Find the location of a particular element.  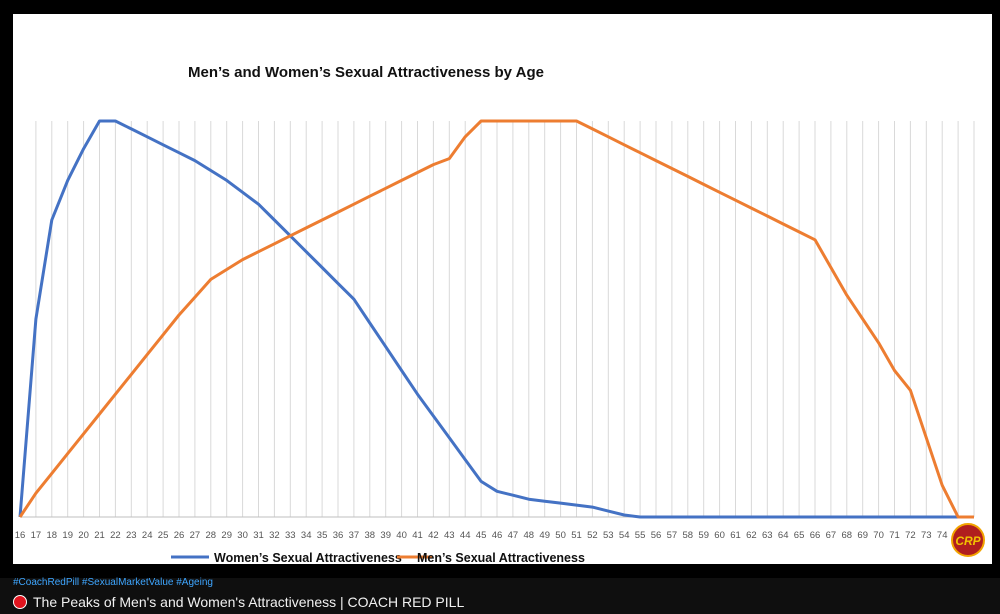

x-tick-label: 70 is located at coordinates (878, 535).